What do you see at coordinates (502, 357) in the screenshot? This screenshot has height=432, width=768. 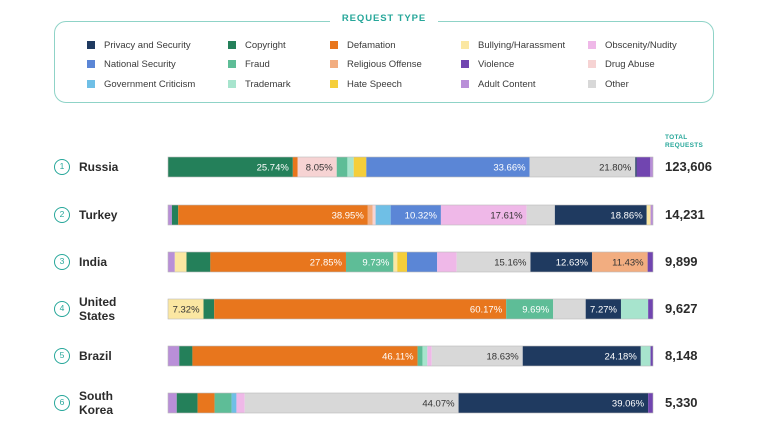 I see `bar-value-label: 18.63%` at bounding box center [502, 357].